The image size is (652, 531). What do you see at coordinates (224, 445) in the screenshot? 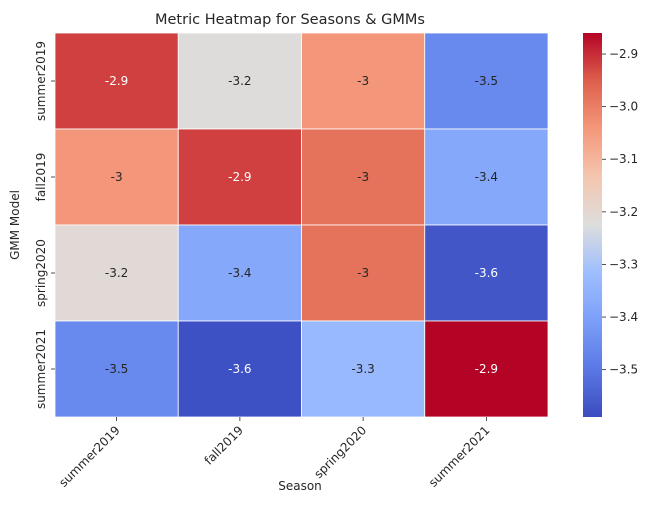
I see `x-tick-label: fall2019` at bounding box center [224, 445].